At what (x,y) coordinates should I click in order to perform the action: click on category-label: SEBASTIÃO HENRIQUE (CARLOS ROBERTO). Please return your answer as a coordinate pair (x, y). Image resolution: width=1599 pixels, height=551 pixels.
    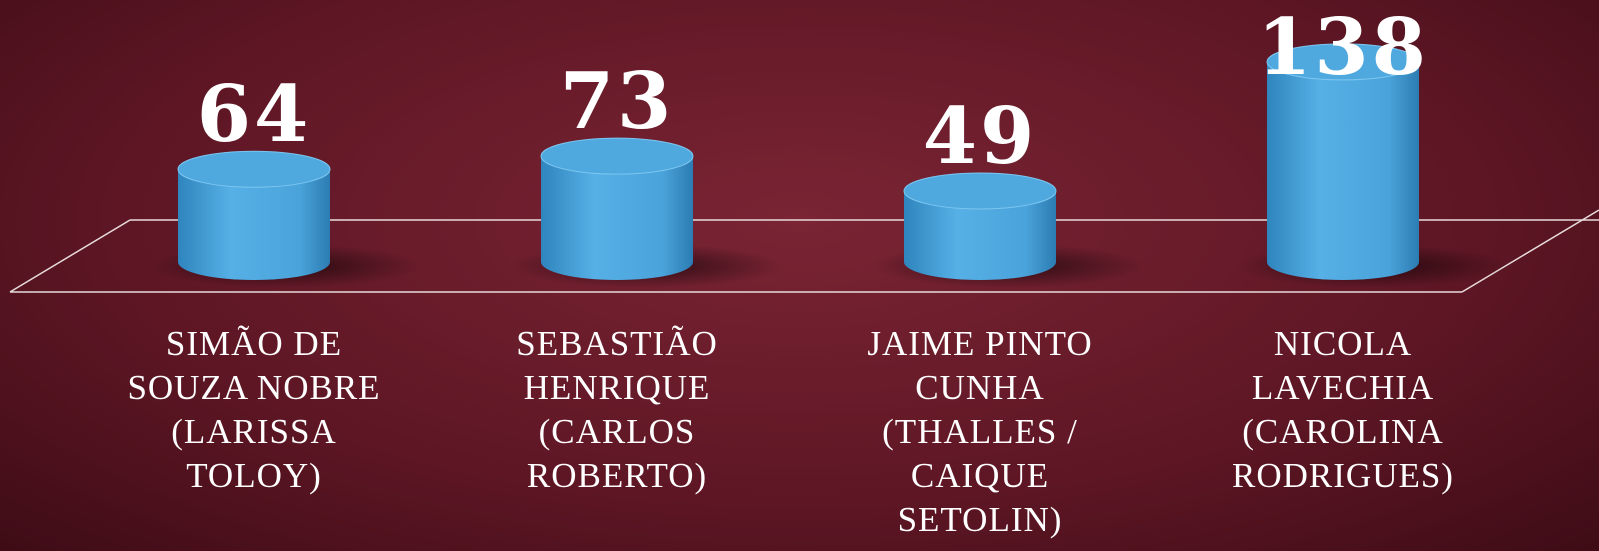
    Looking at the image, I should click on (617, 409).